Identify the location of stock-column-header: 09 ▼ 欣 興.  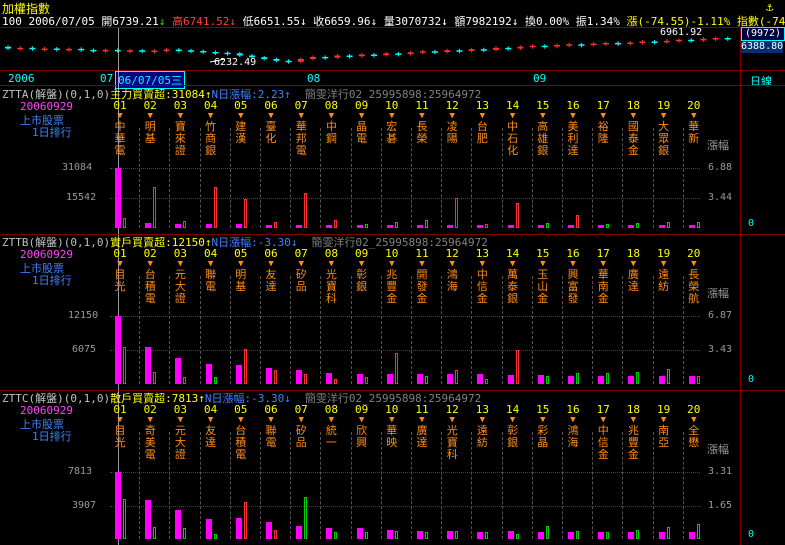
(362, 426).